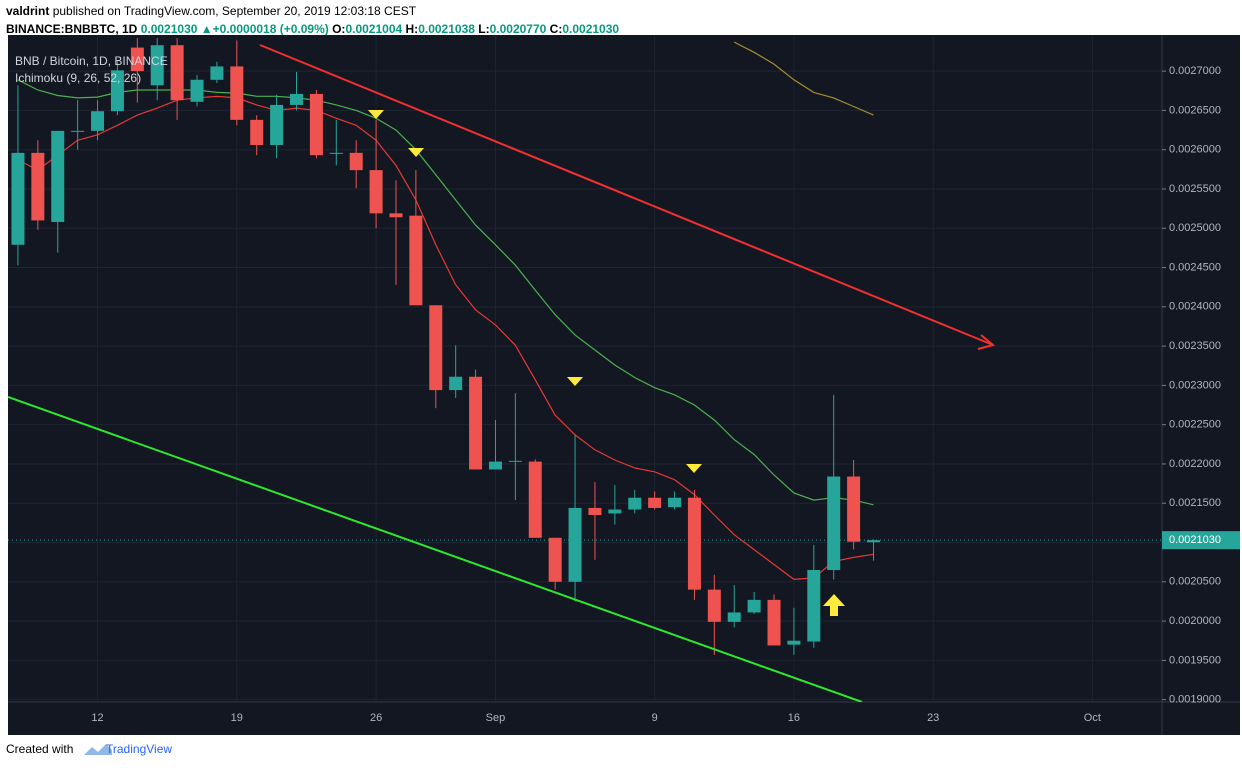  What do you see at coordinates (1092, 718) in the screenshot?
I see `x-tick-label: Oct` at bounding box center [1092, 718].